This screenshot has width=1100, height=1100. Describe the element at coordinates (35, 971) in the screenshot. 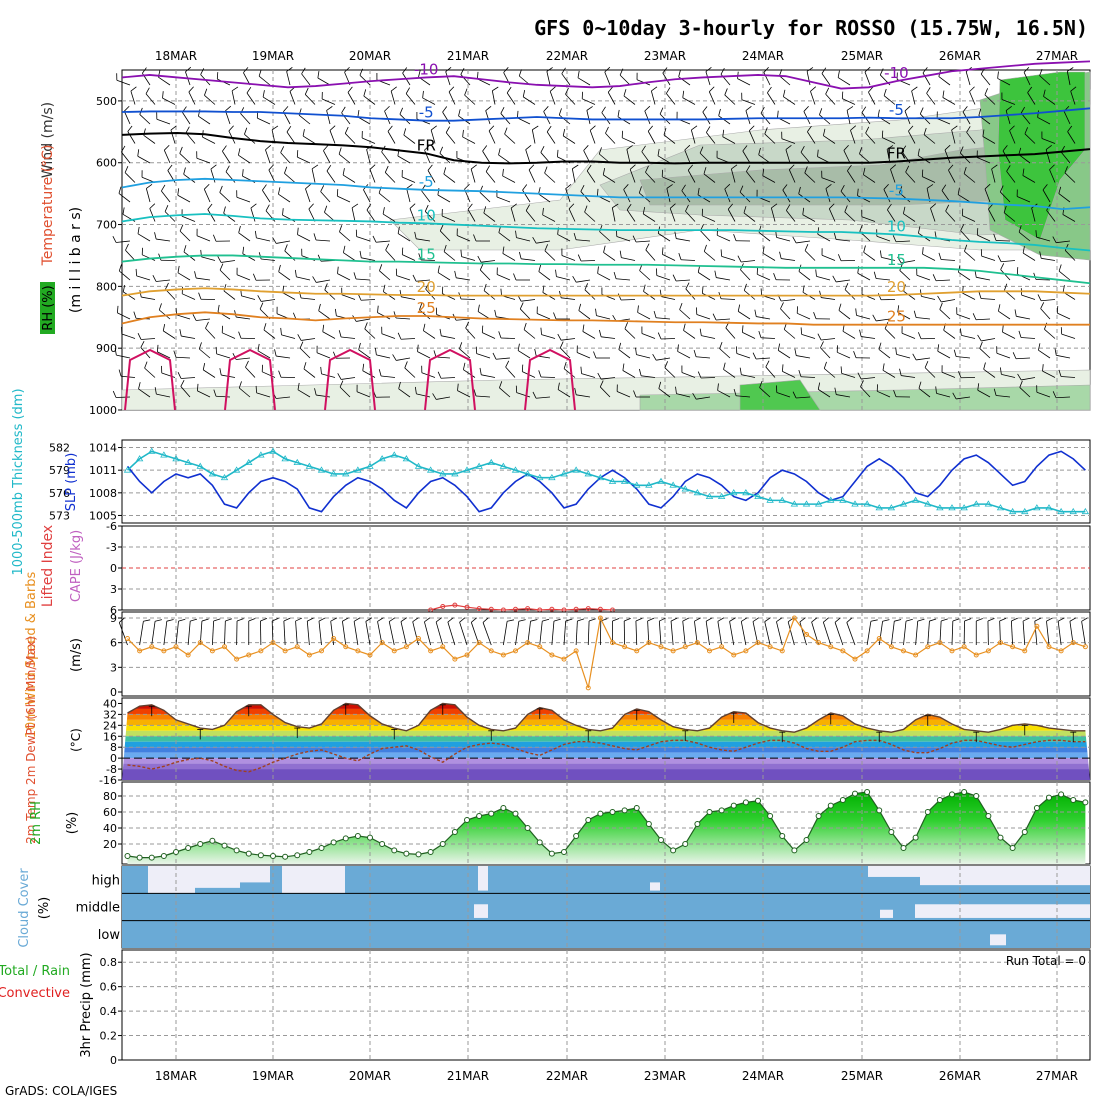

I see `precip-total-label: Total / Rain` at that location.